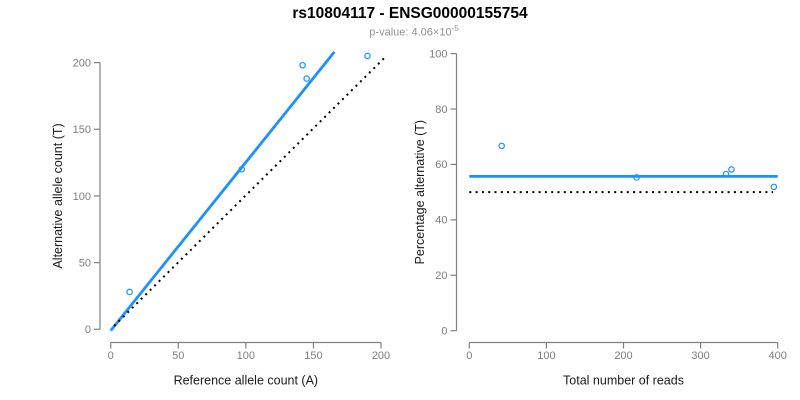 This screenshot has width=800, height=400. Describe the element at coordinates (410, 32) in the screenshot. I see `p-value-text: p-value: 4.06×10` at that location.